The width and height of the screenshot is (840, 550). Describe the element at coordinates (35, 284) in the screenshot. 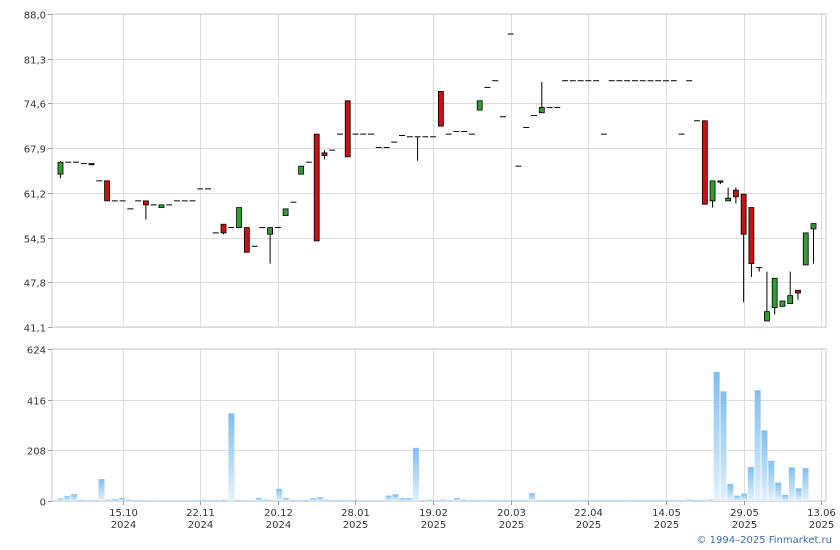

I see `price-tick-label: 47,8` at that location.